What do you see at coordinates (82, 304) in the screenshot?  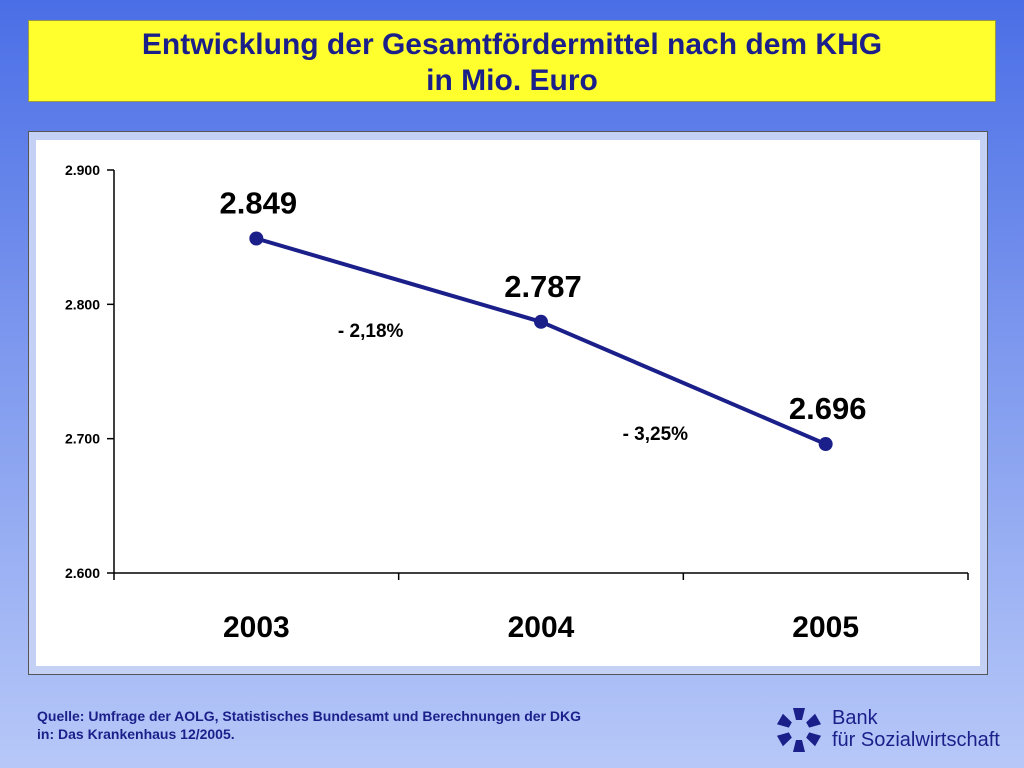 I see `y-tick-label: 2.800` at bounding box center [82, 304].